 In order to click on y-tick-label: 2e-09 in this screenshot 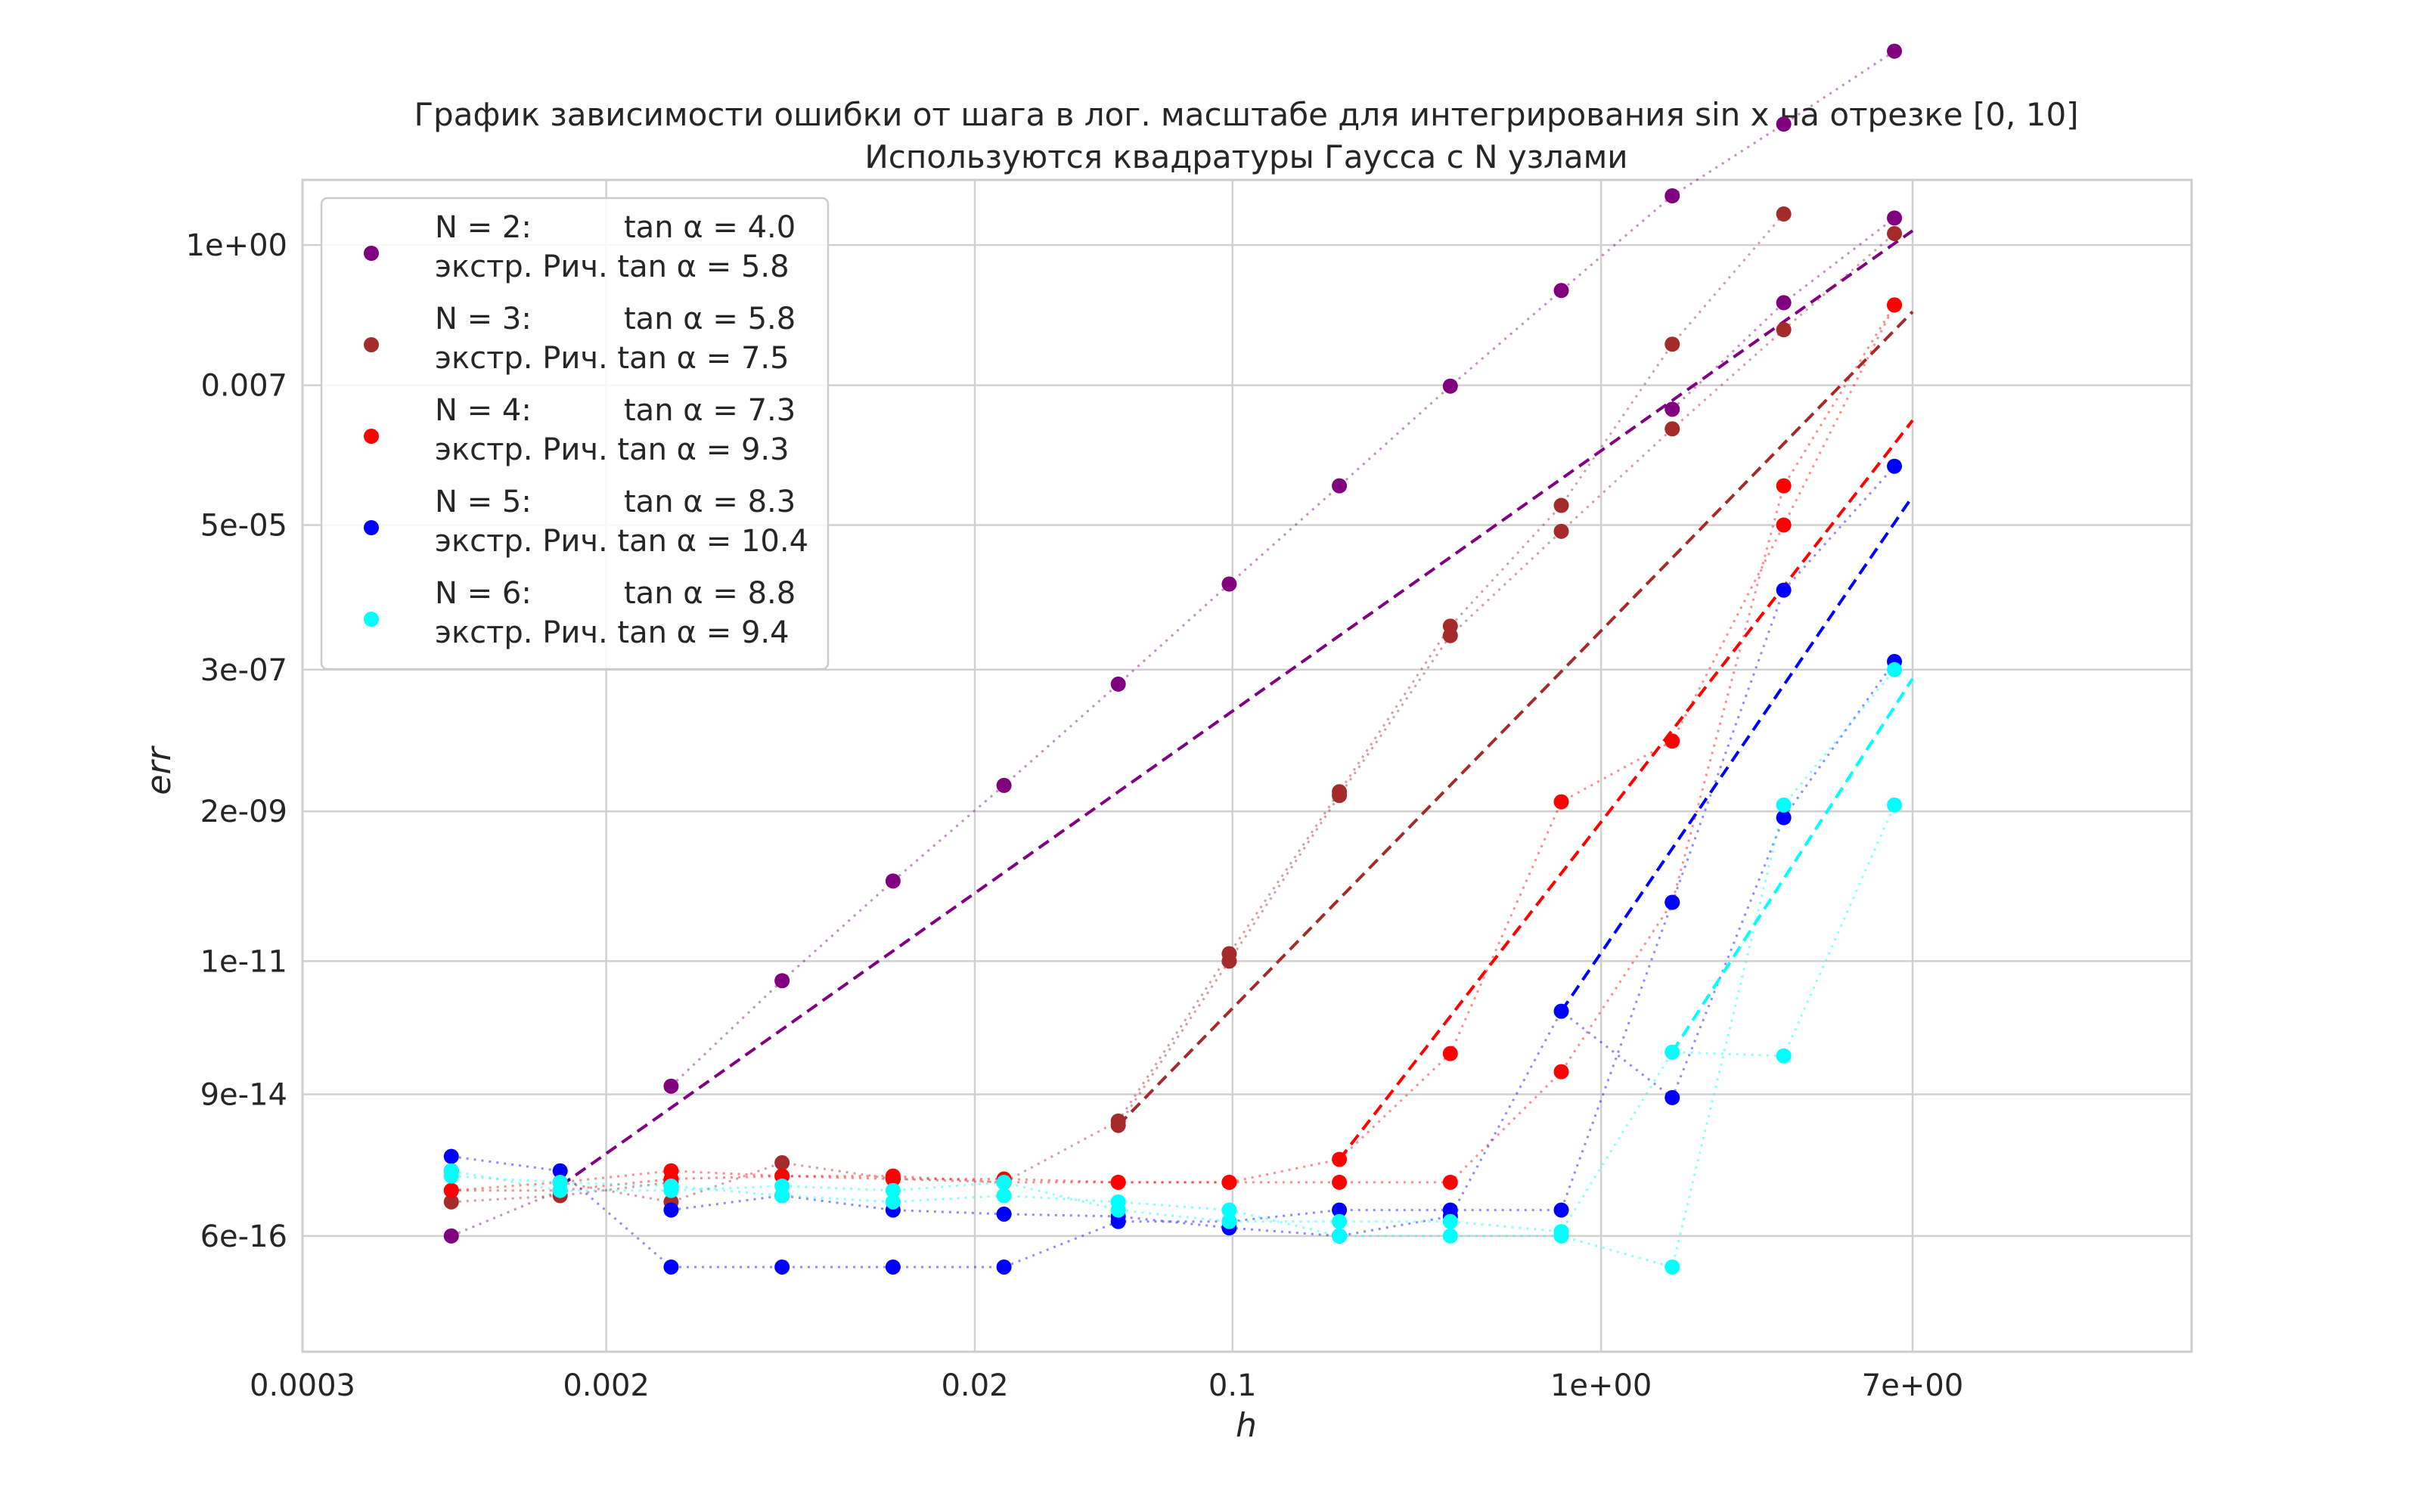, I will do `click(243, 812)`.